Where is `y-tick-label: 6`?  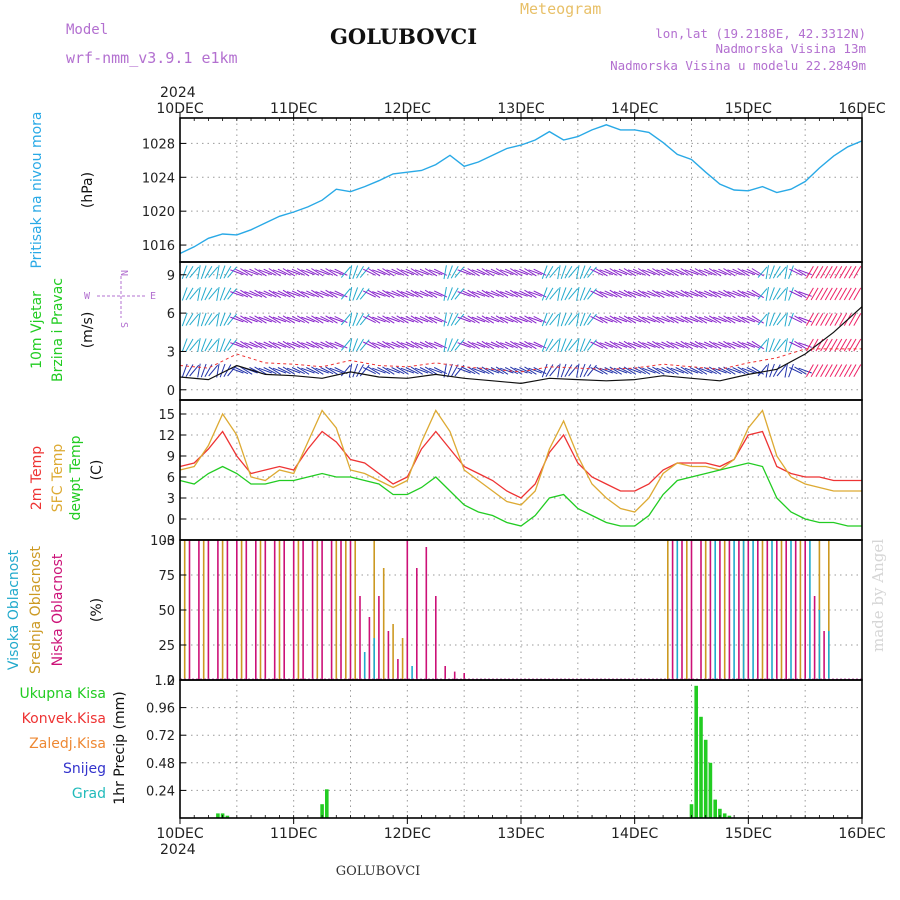
y-tick-label: 6 is located at coordinates (171, 478).